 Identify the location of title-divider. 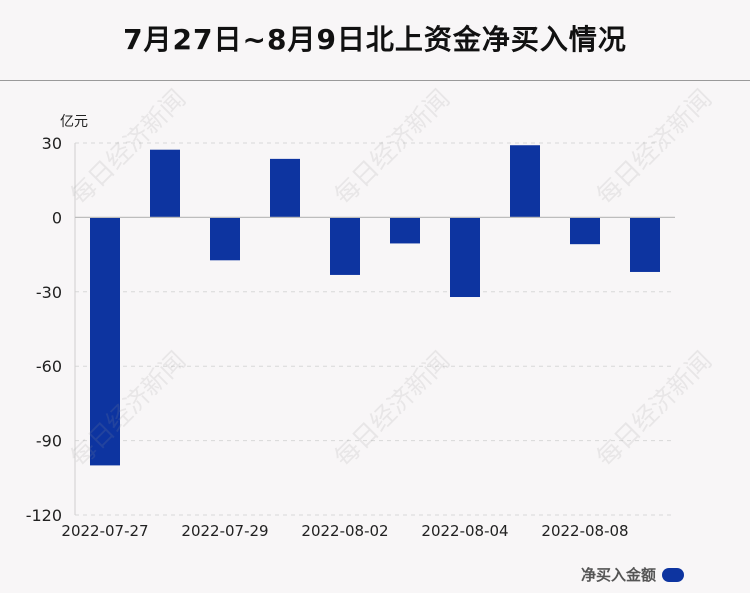
(375, 80).